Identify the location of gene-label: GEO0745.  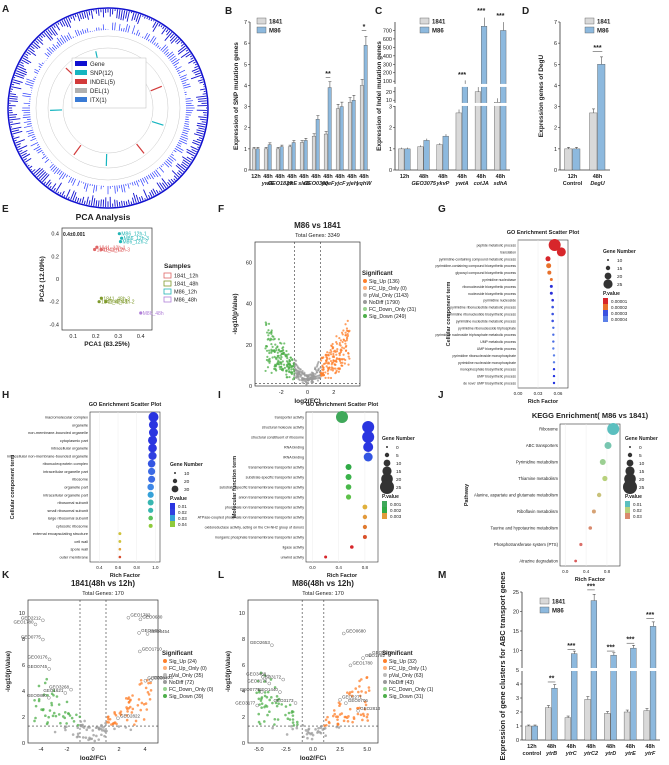
(37, 666).